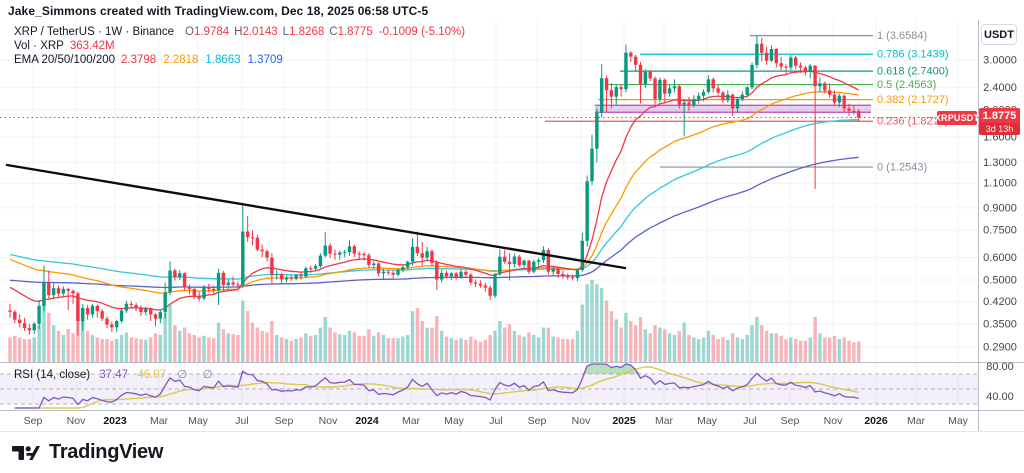  I want to click on svg-text: 3.0000, so click(1000, 60).